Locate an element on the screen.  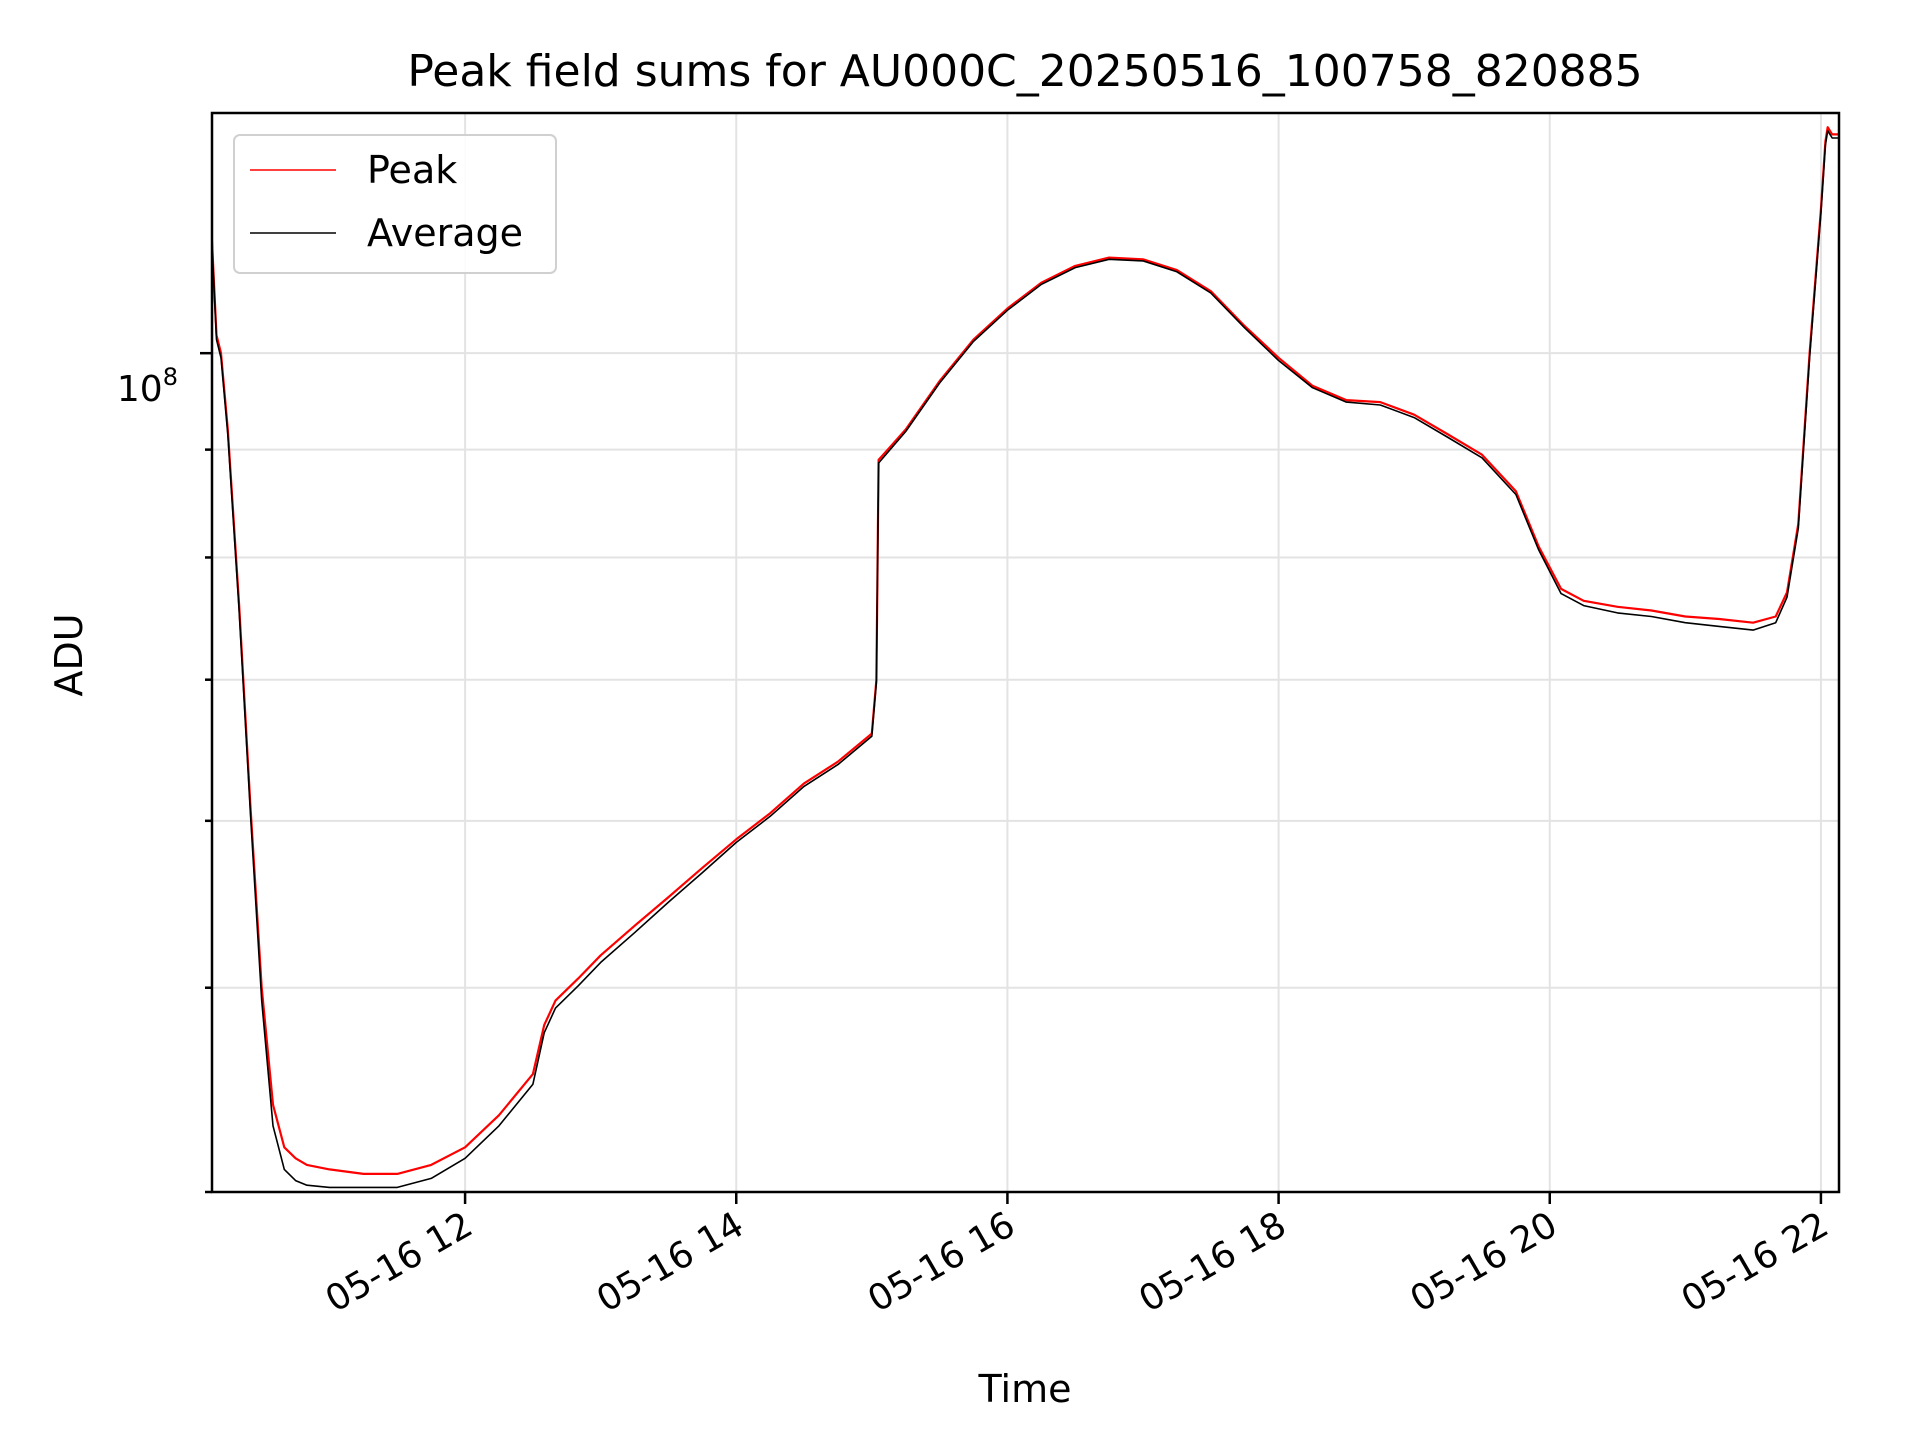
y-axis-label: ADU is located at coordinates (69, 654).